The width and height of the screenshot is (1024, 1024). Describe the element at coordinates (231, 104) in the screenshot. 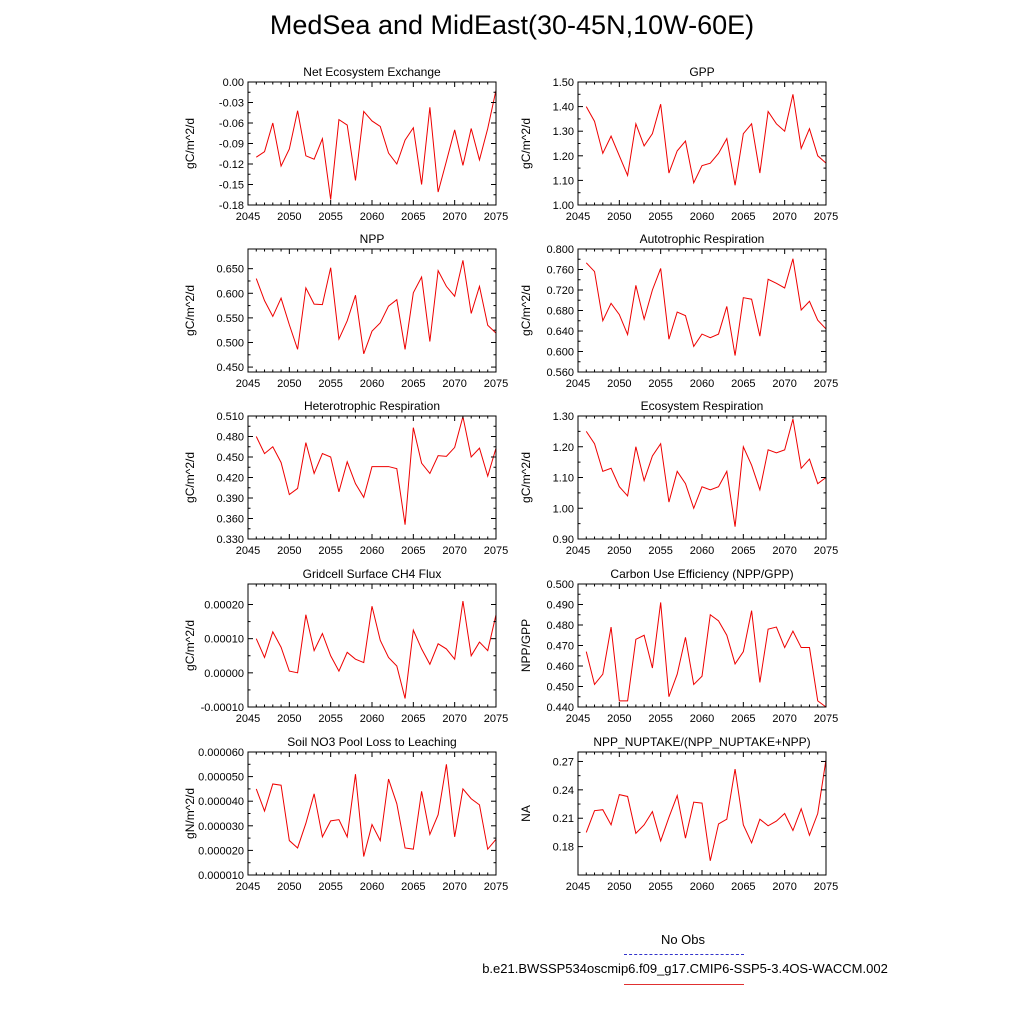

I see `y-tick-label: -0.03` at that location.